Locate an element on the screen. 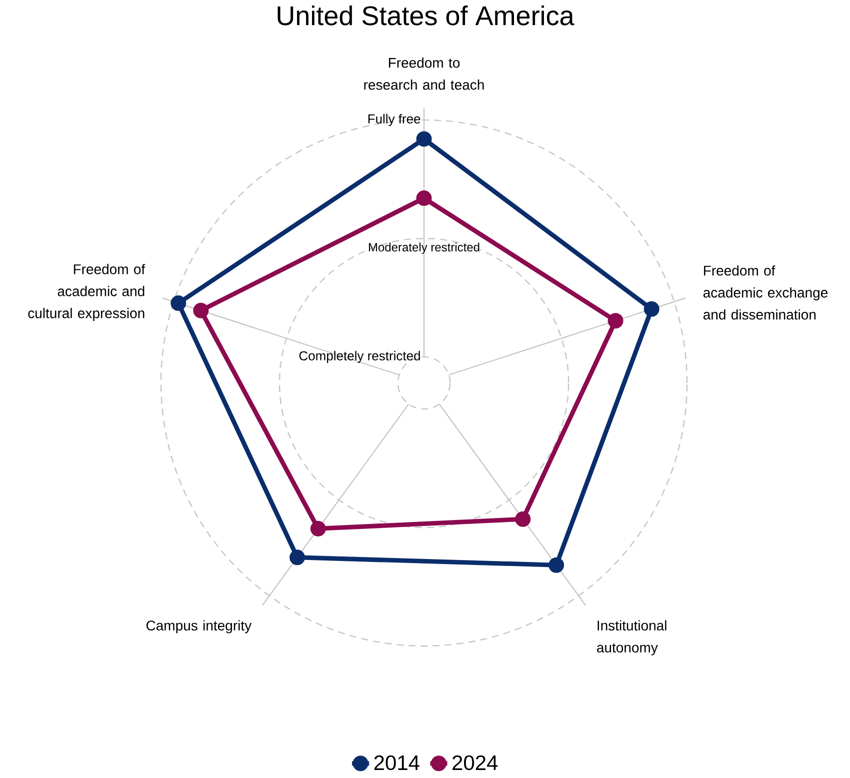 This screenshot has height=778, width=850. chart-title: United States of America is located at coordinates (426, 16).